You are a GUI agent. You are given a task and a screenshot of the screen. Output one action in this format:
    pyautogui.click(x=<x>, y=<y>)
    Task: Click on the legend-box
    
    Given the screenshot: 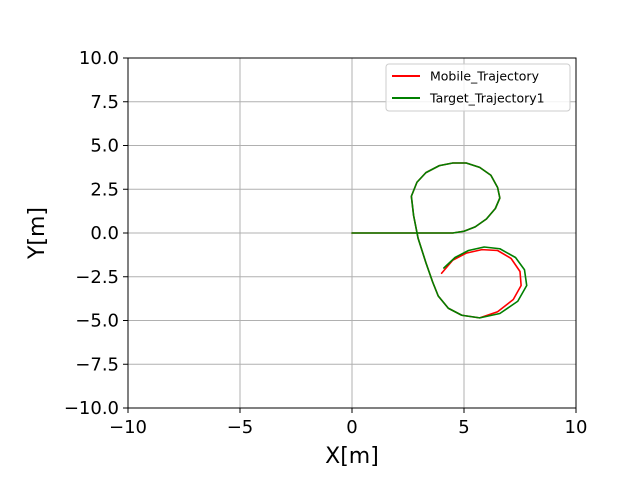 What is the action you would take?
    pyautogui.click(x=478, y=87)
    